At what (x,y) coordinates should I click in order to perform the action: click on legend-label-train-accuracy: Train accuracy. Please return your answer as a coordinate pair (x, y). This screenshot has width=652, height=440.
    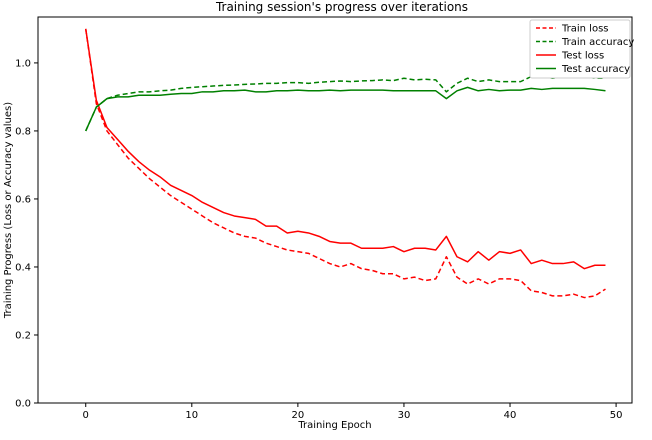
    Looking at the image, I should click on (597, 42).